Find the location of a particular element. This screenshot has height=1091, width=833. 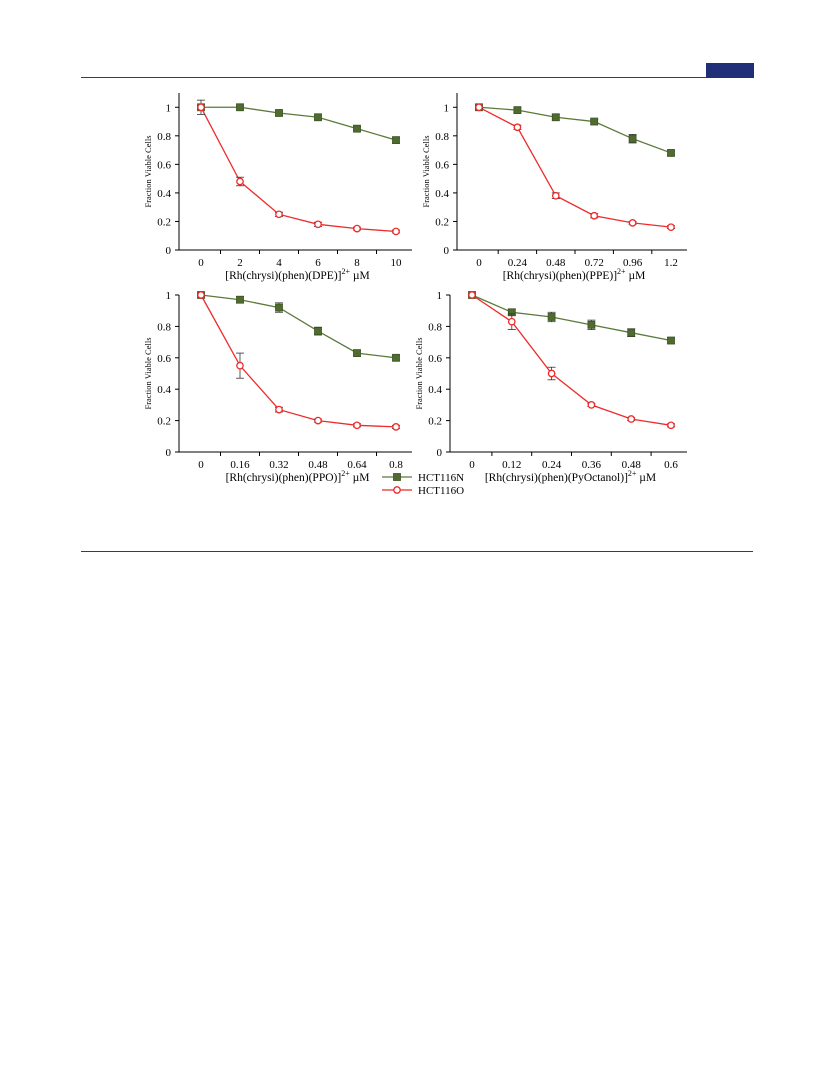

x-tick-label: 2 is located at coordinates (240, 263).